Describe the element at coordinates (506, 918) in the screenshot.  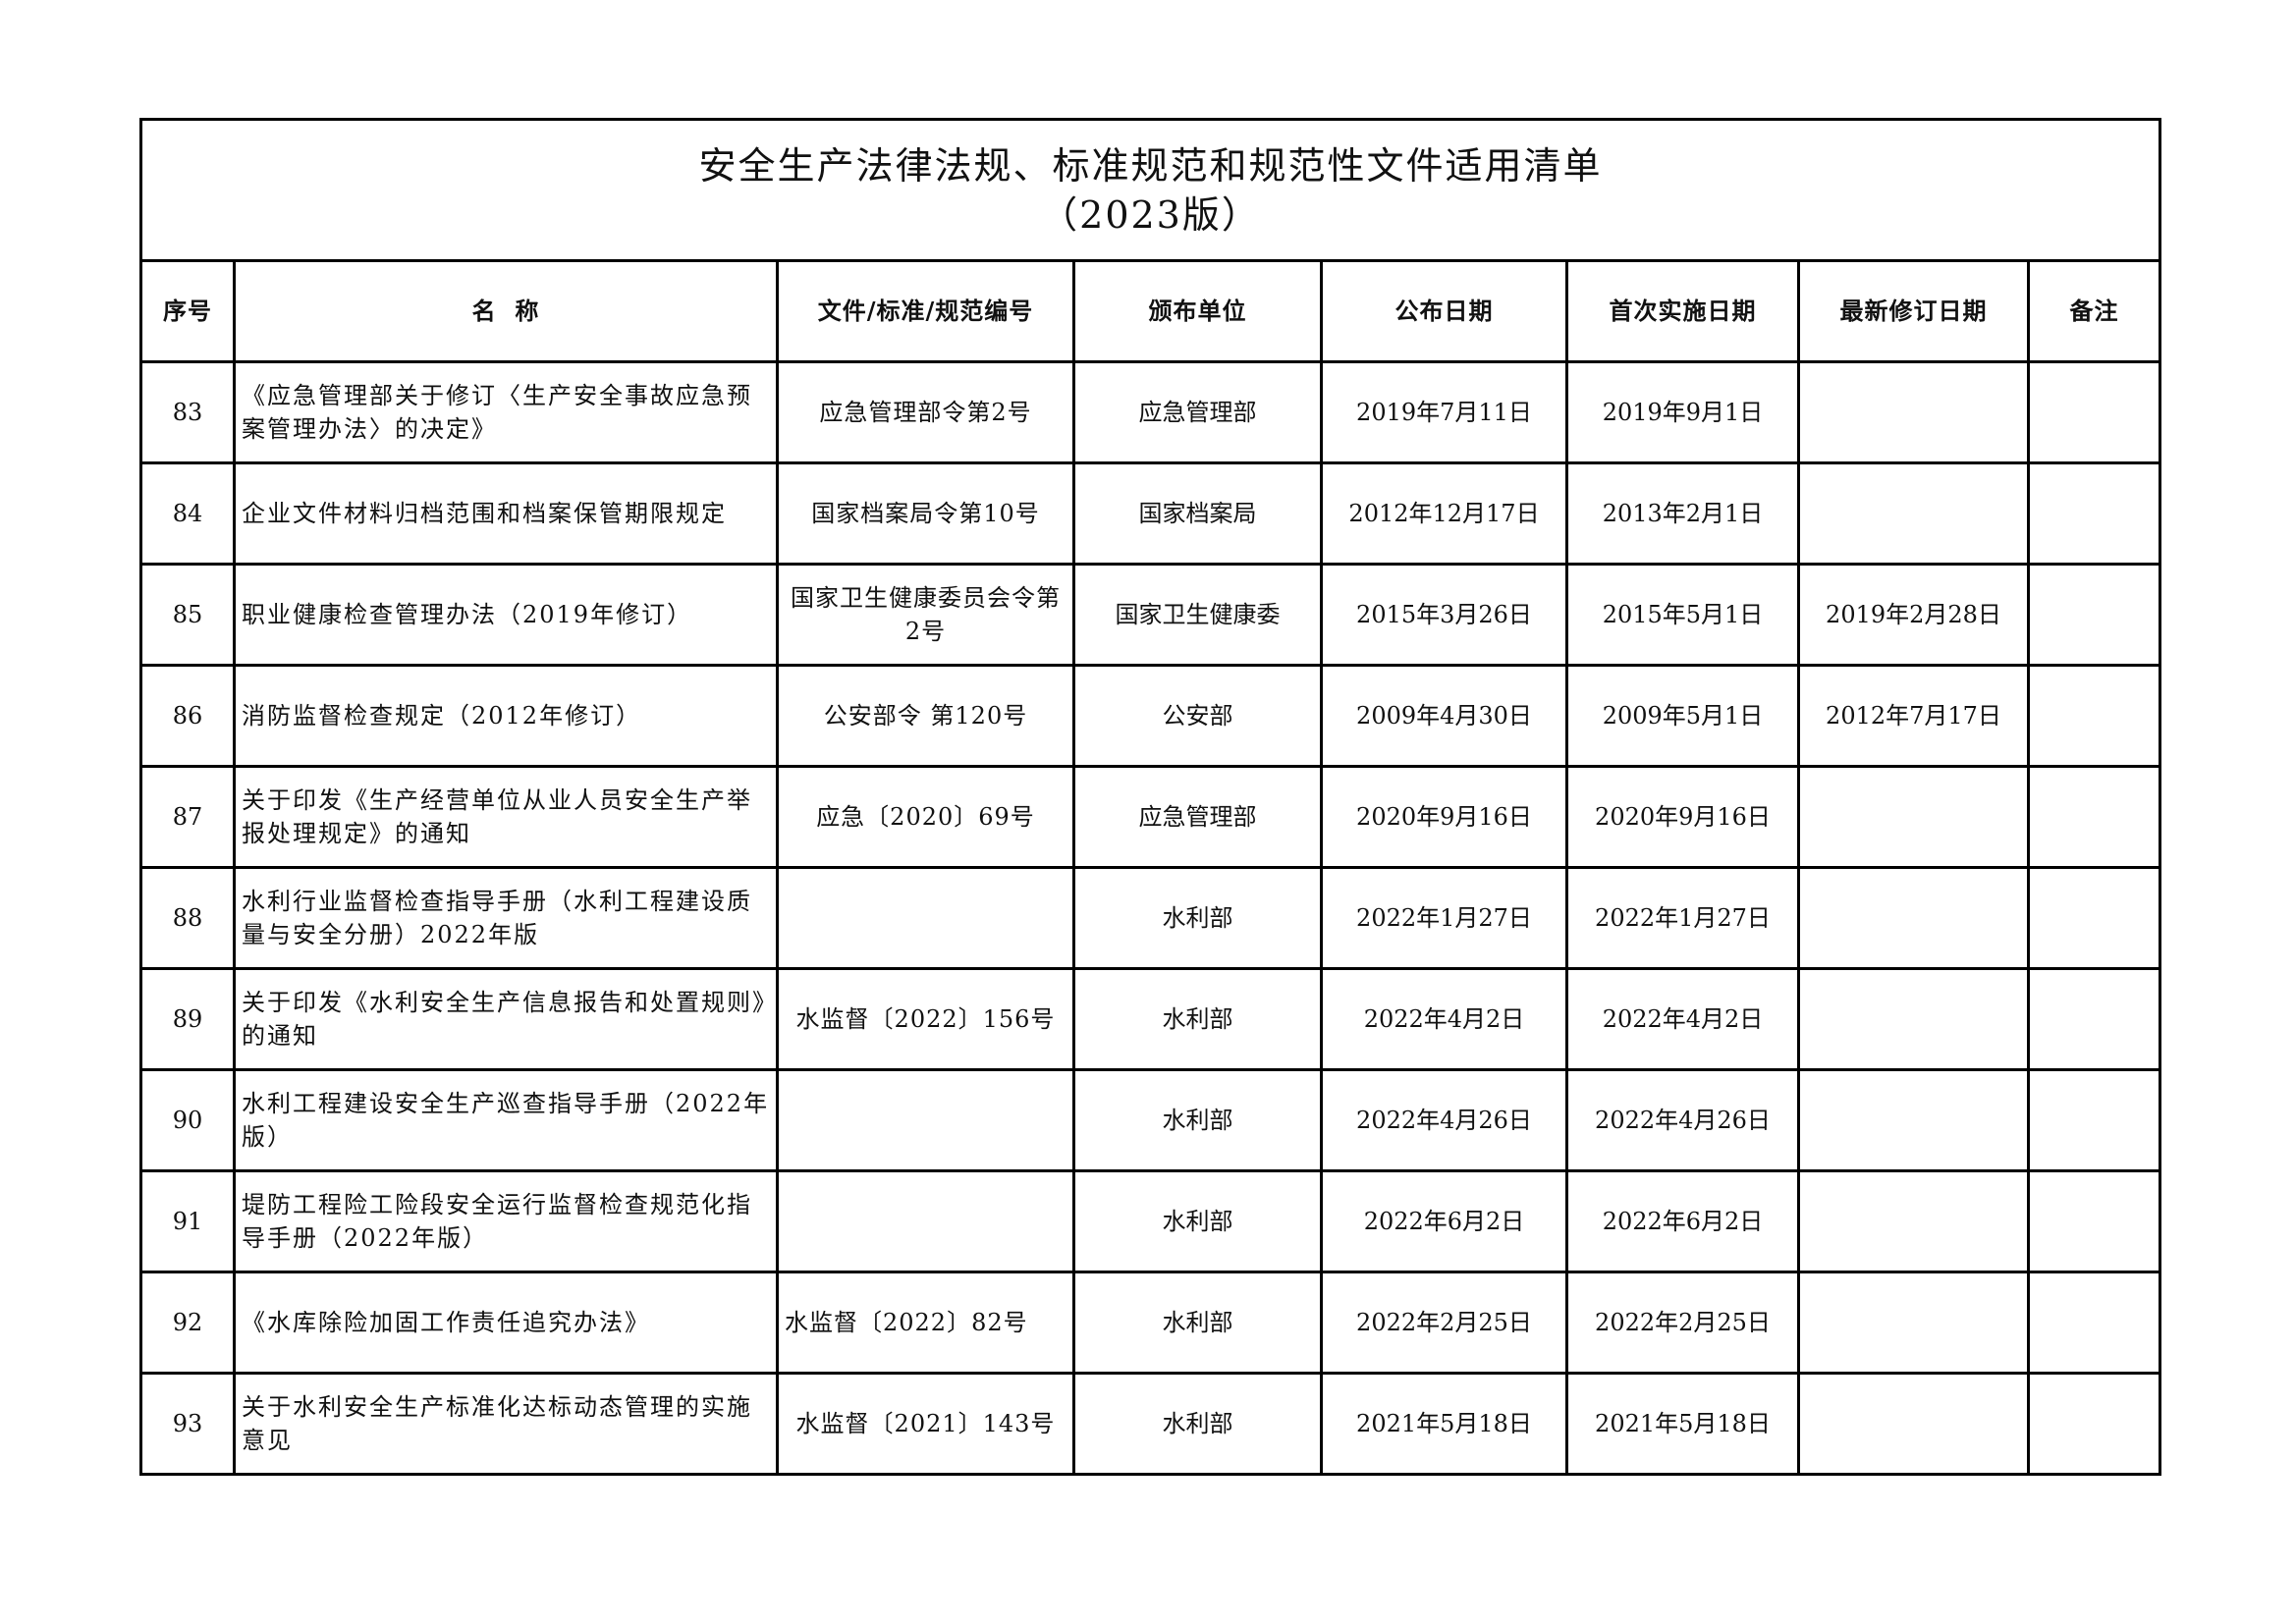
I see `cell-name: 水利行业监督检查指导手册（水利工程建设质量与安全分册）2022年版` at that location.